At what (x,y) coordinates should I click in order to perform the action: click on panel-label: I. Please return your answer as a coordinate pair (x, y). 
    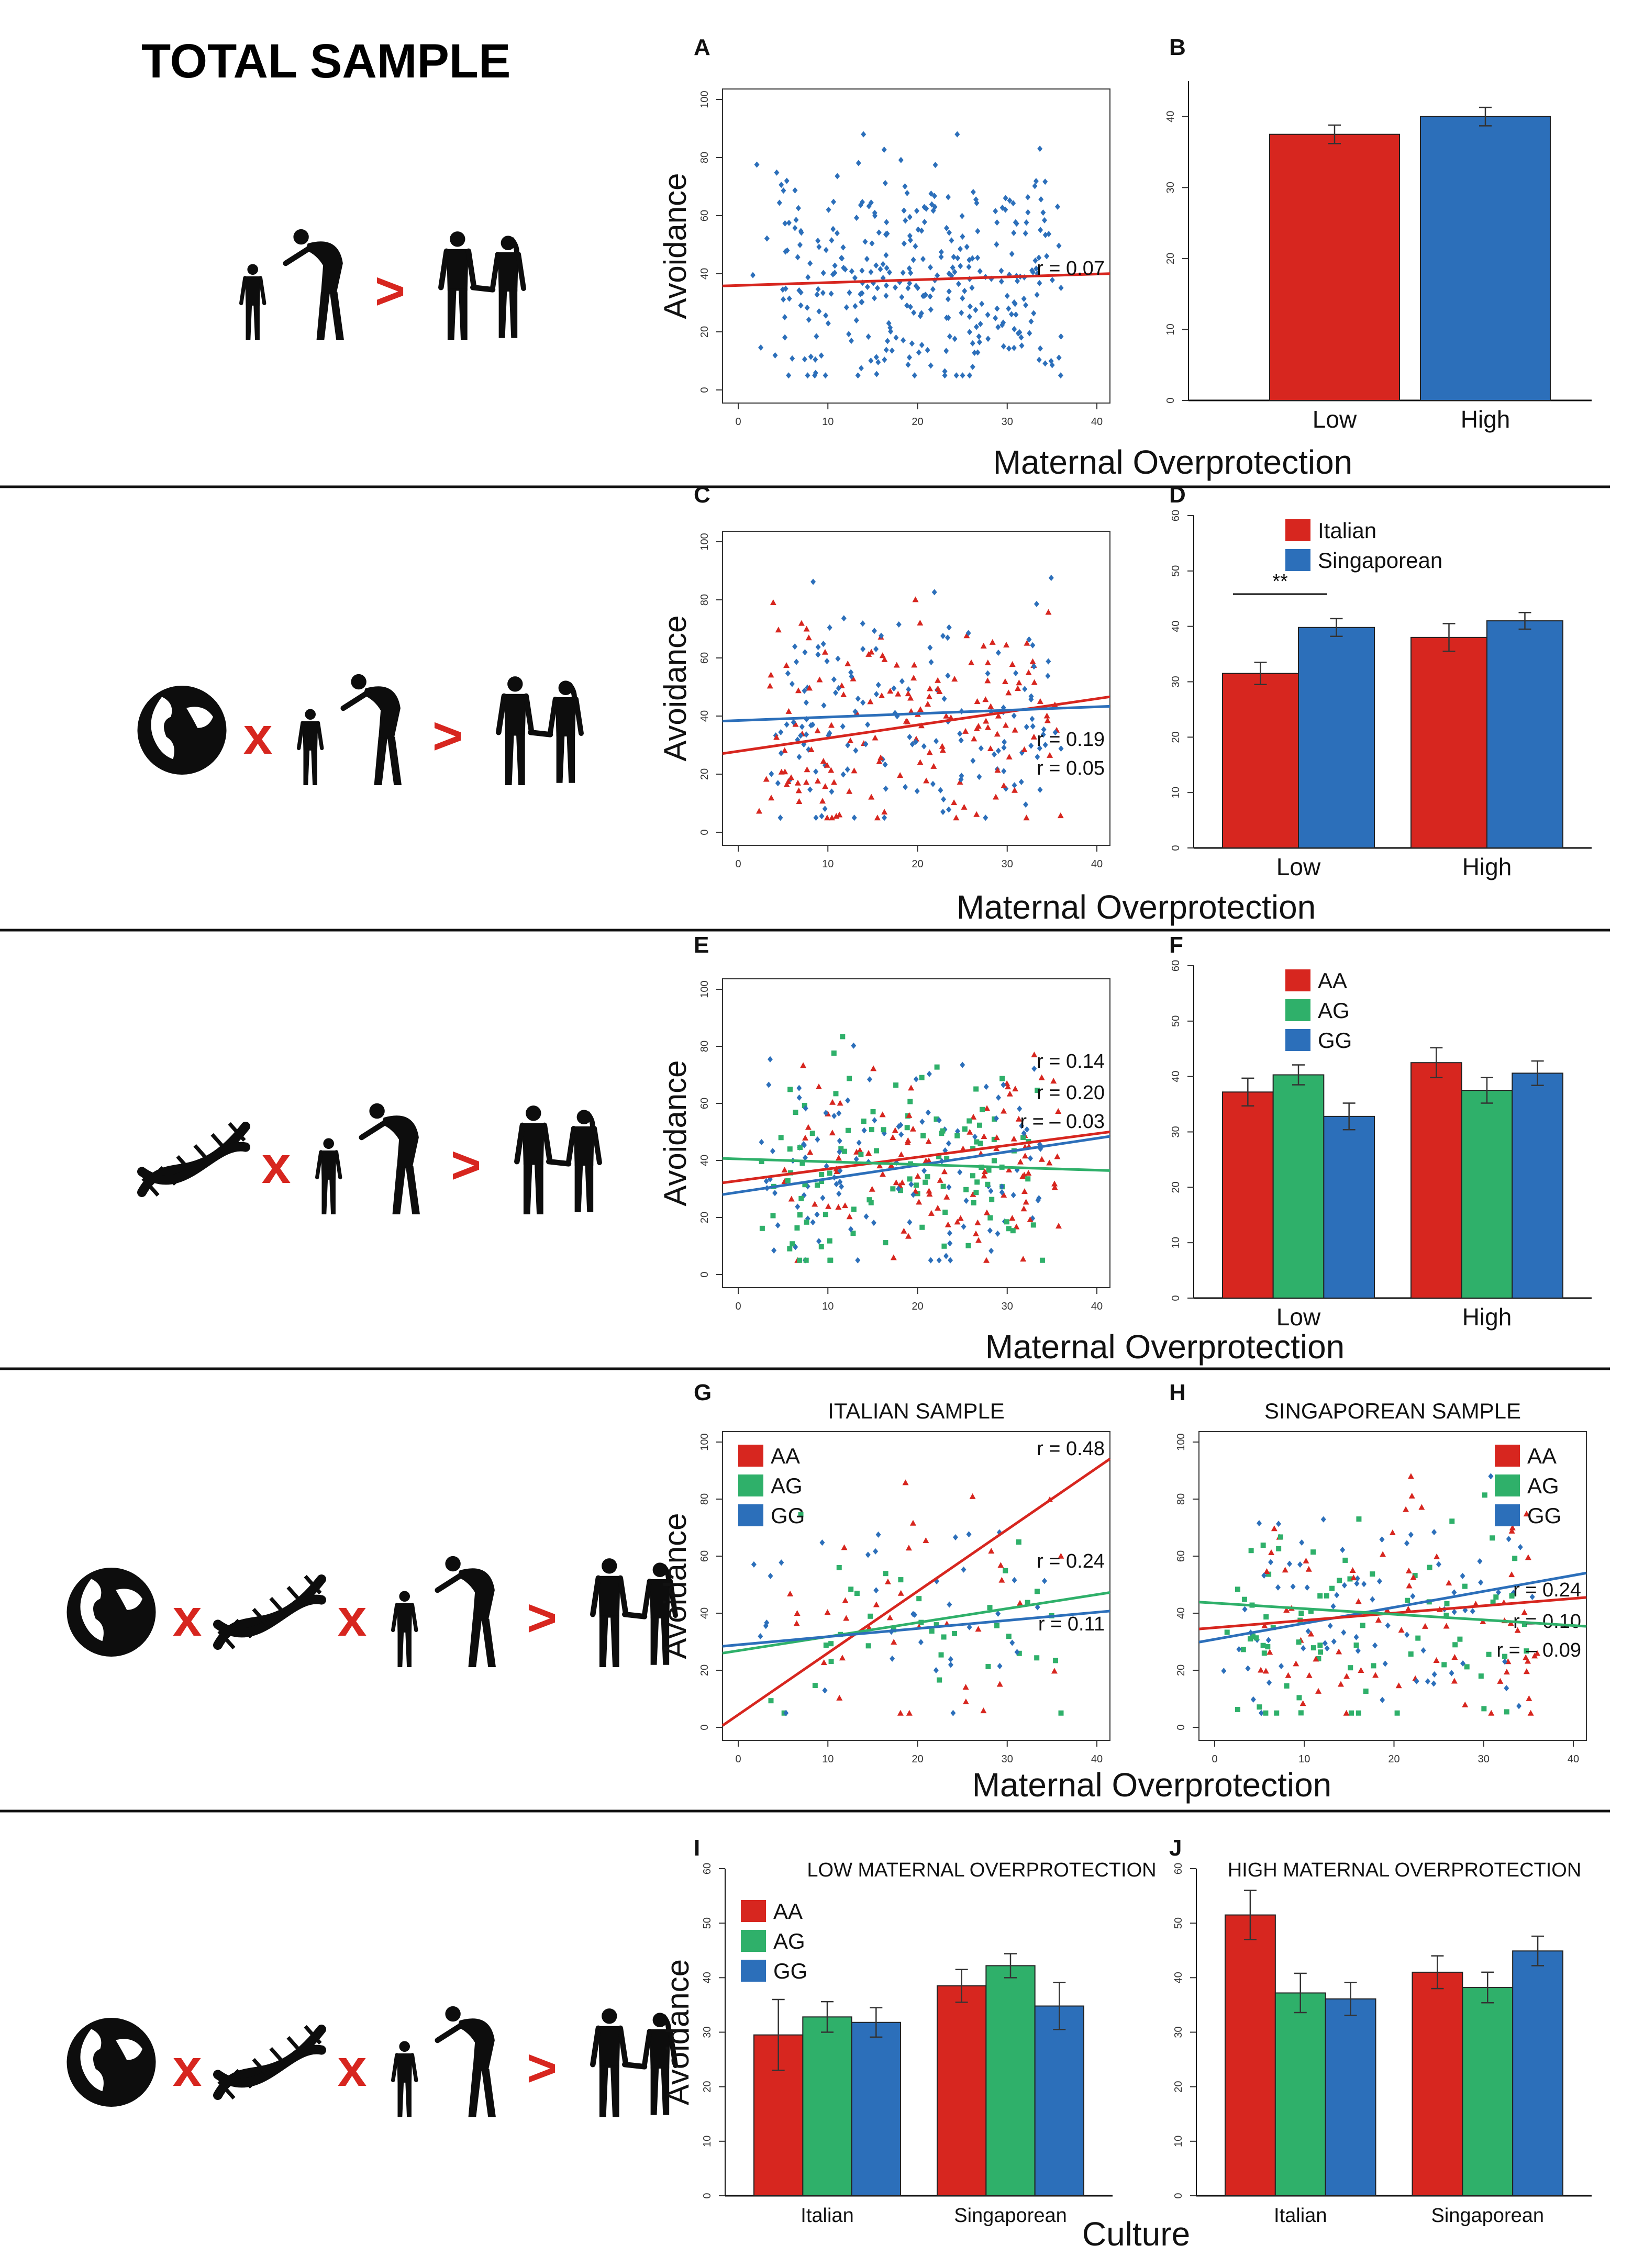
    Looking at the image, I should click on (697, 1848).